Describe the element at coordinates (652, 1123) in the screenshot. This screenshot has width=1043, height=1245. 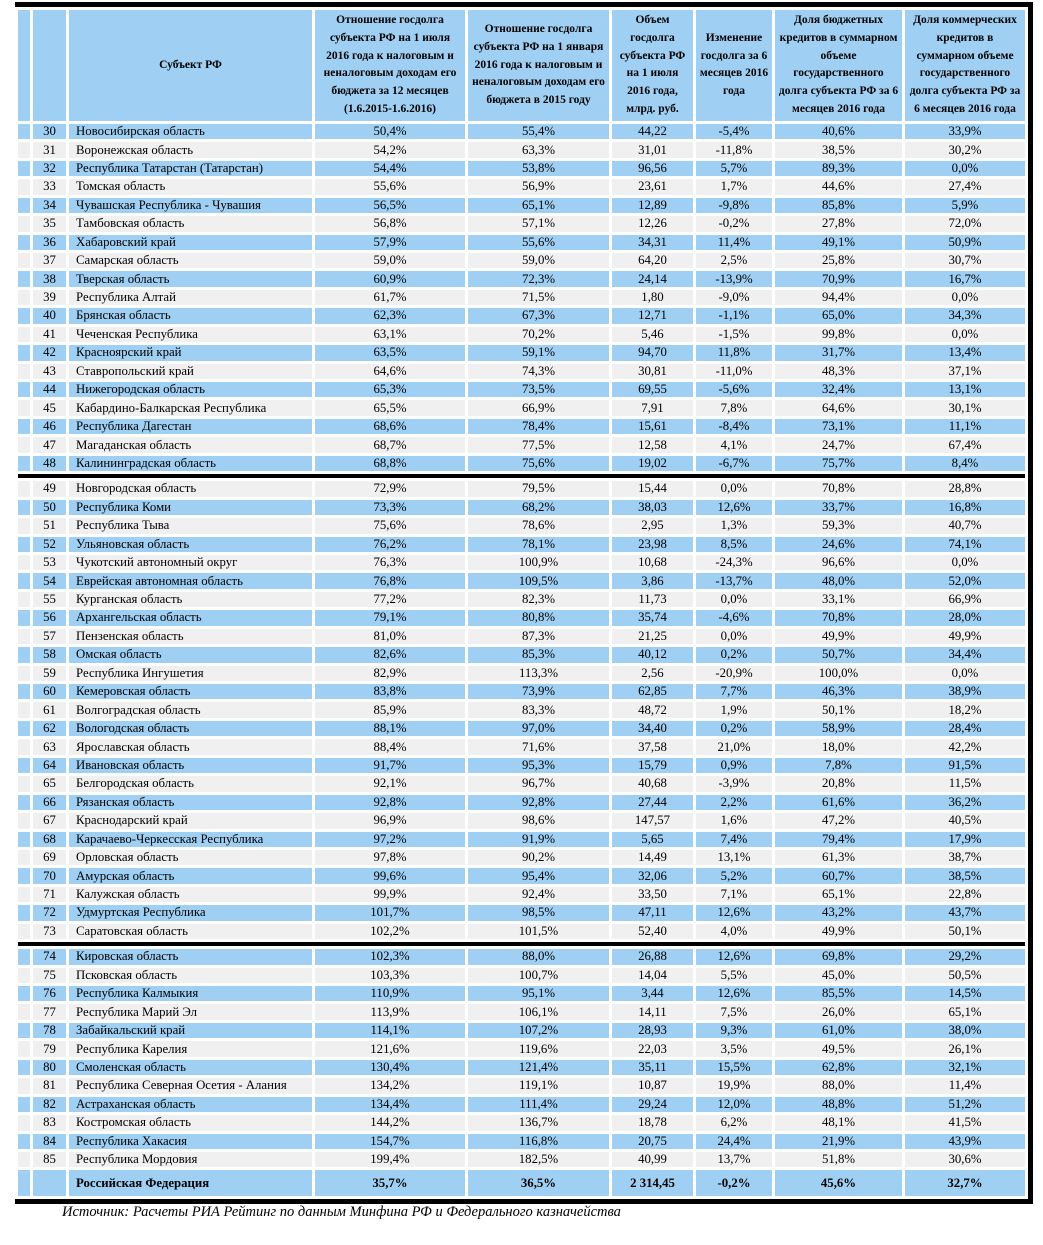
I see `debt-volume-cell: 18,78` at that location.